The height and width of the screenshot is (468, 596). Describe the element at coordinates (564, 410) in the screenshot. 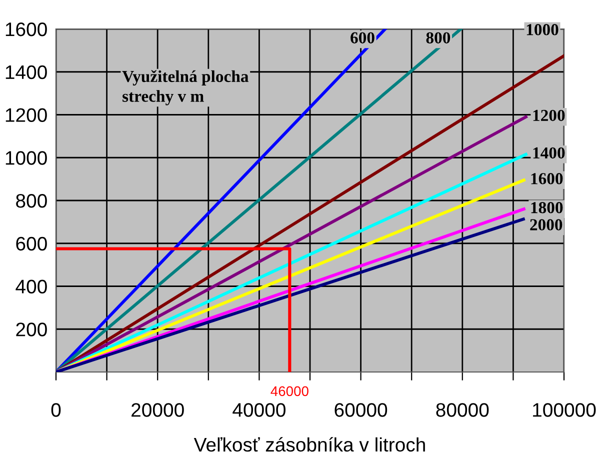

I see `x-tick-label: 100000` at that location.